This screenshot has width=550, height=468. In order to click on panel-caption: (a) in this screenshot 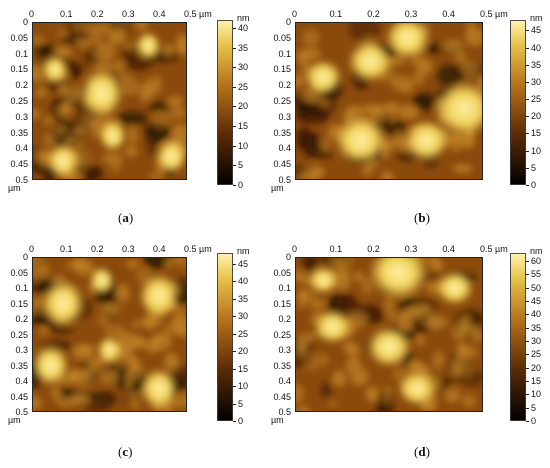, I will do `click(126, 217)`.